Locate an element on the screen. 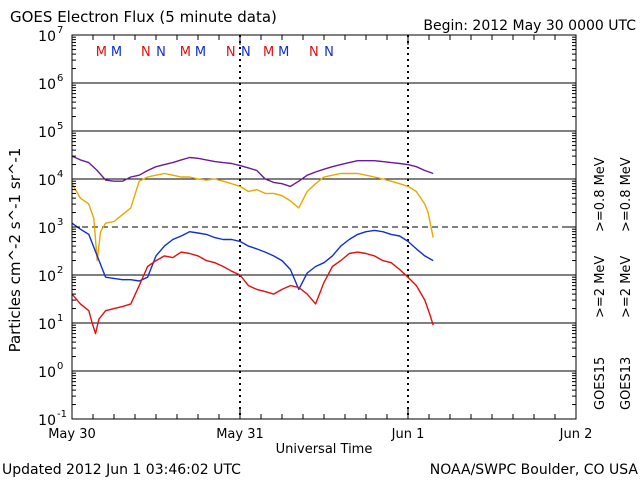 The height and width of the screenshot is (480, 640). x-tick-label: May 30 is located at coordinates (72, 434).